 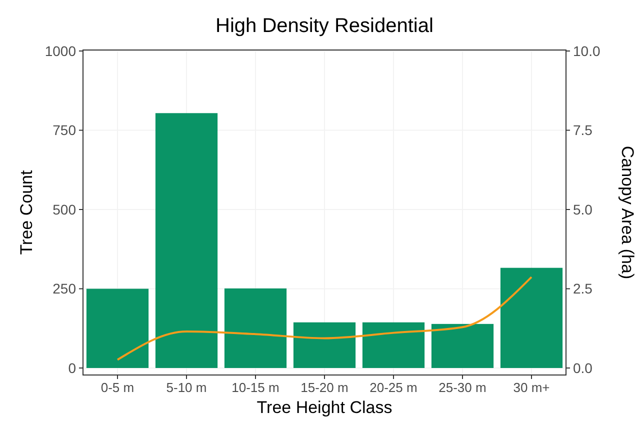 I want to click on x-tick-label: 15-20 m, so click(x=324, y=387).